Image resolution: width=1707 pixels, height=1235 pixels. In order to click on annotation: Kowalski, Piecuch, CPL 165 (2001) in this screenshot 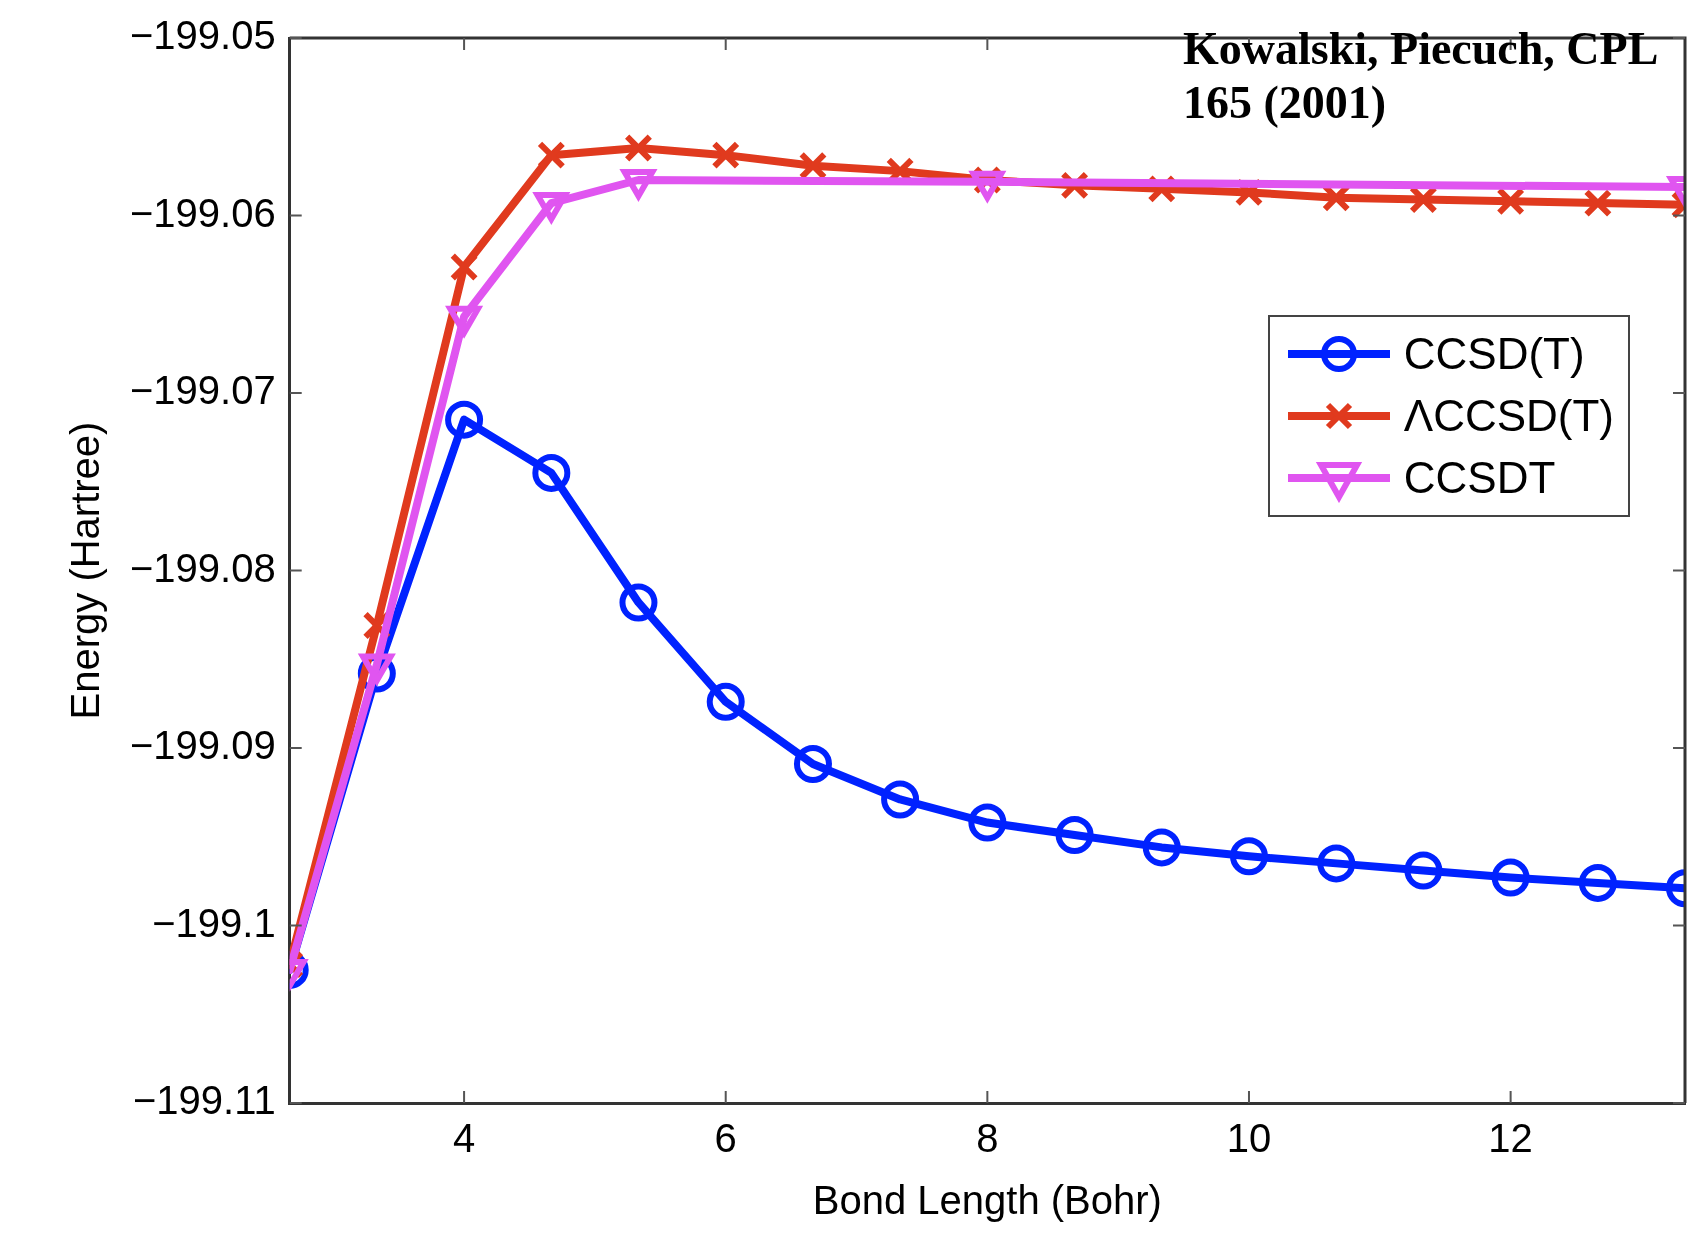, I will do `click(1420, 76)`.